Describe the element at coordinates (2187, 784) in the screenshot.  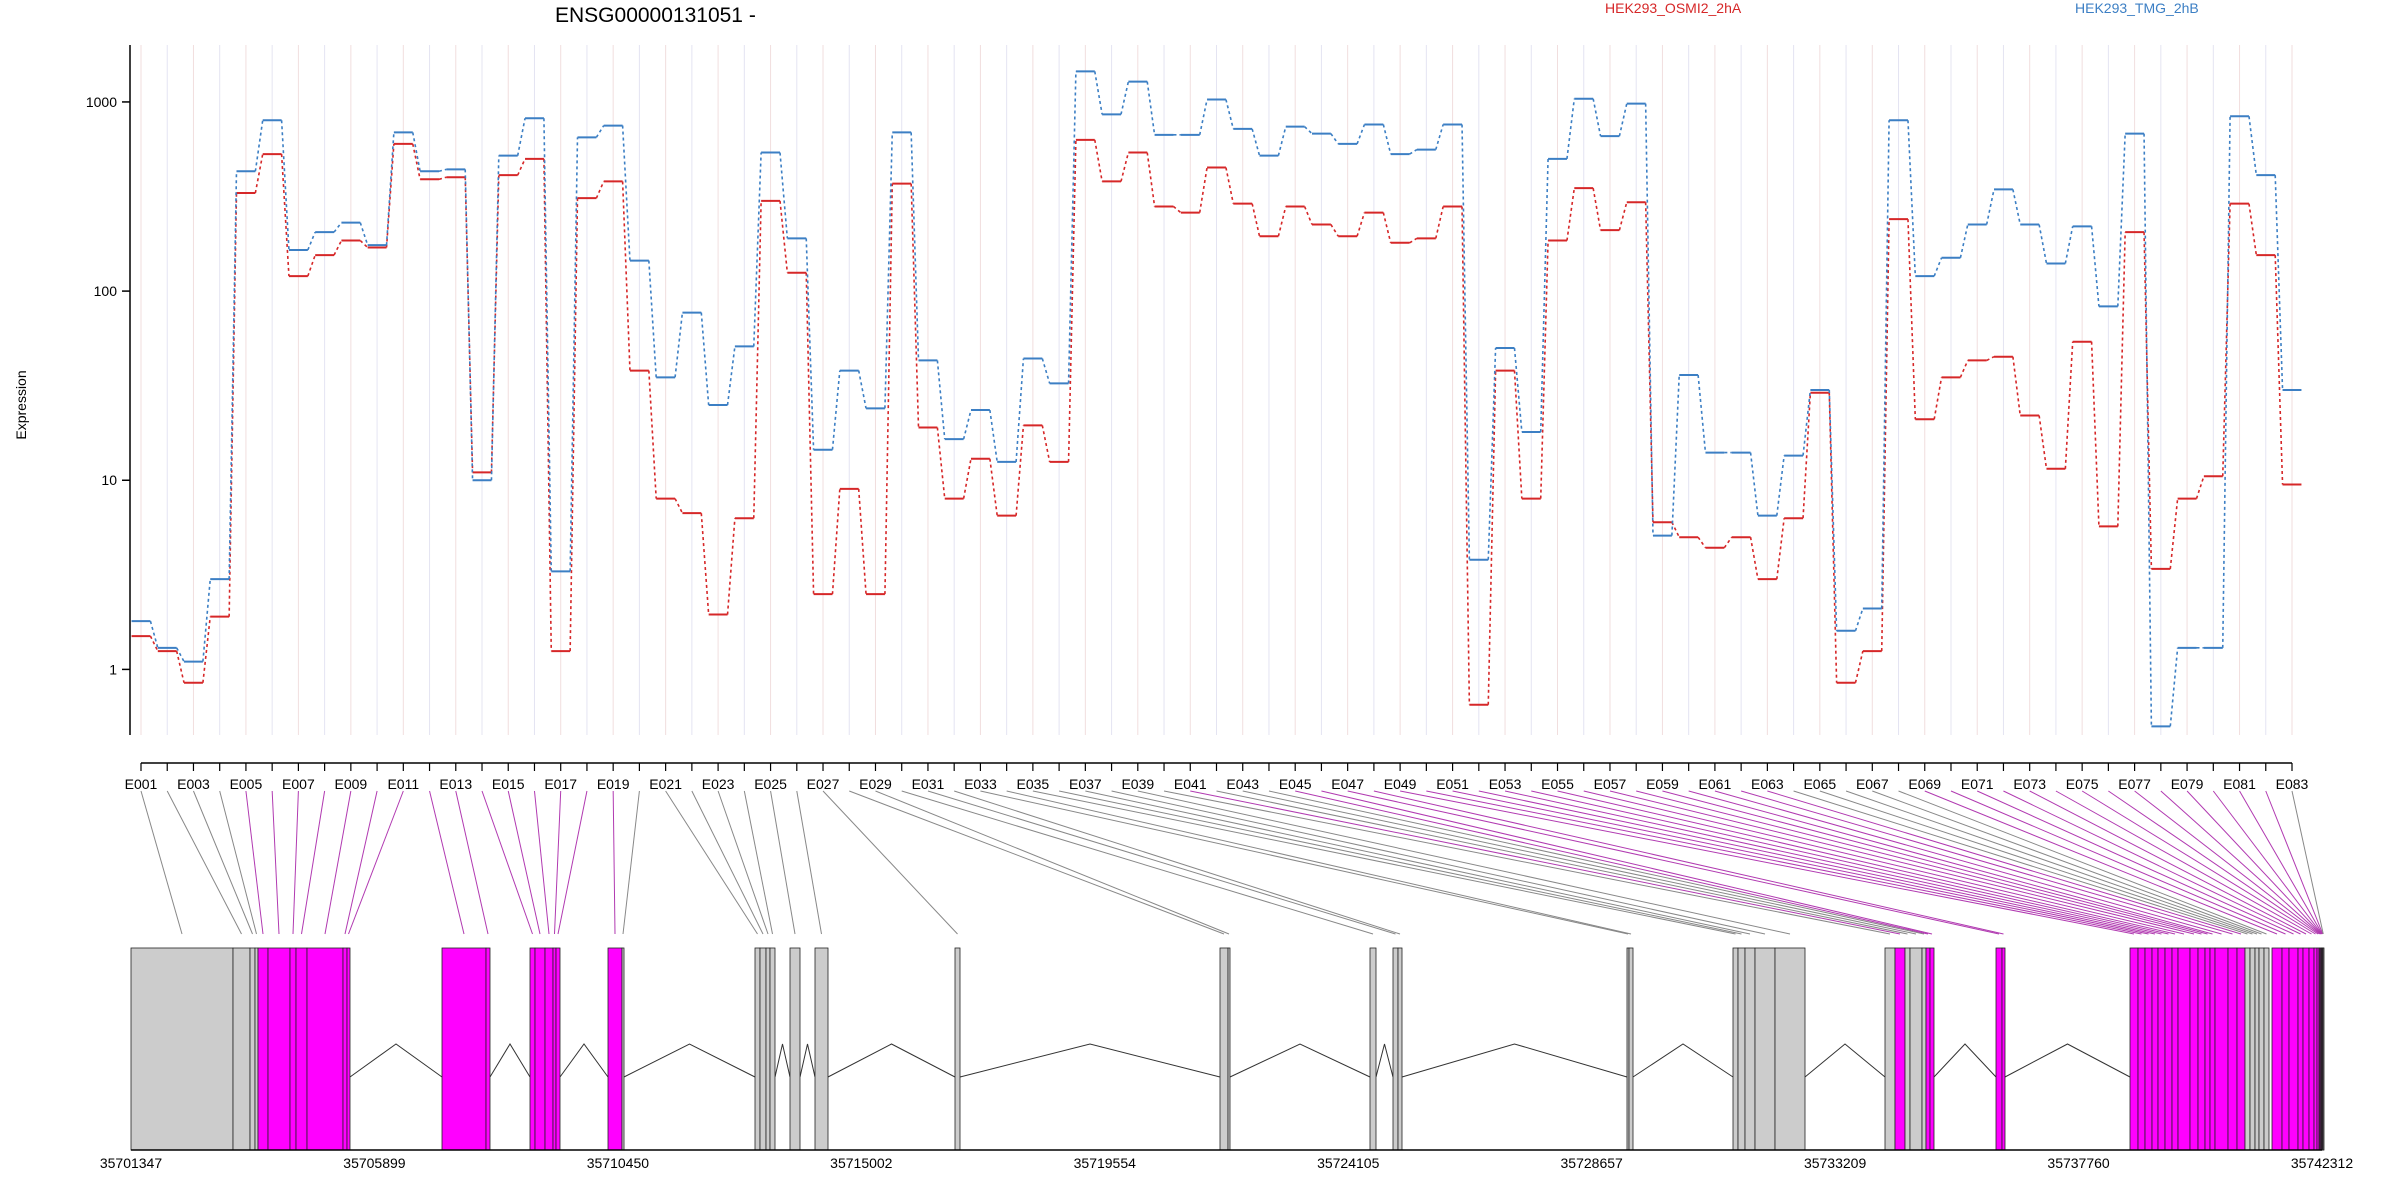
I see `x-tick-label: E079` at that location.